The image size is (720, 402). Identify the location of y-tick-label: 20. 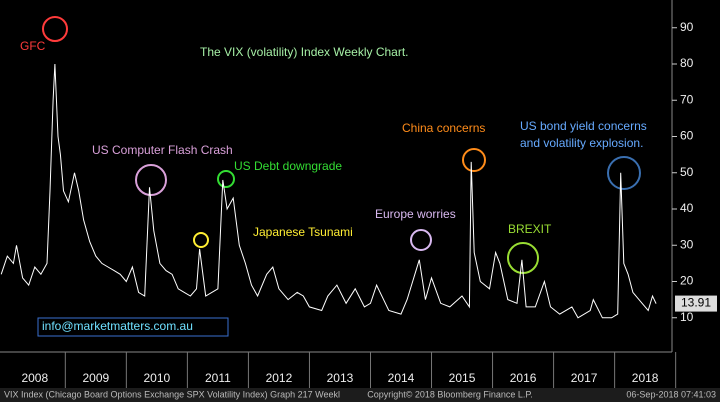
(687, 281).